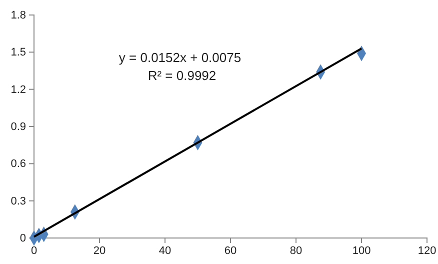 This screenshot has width=438, height=264. Describe the element at coordinates (18, 52) in the screenshot. I see `y-tick-label: 1.5` at that location.